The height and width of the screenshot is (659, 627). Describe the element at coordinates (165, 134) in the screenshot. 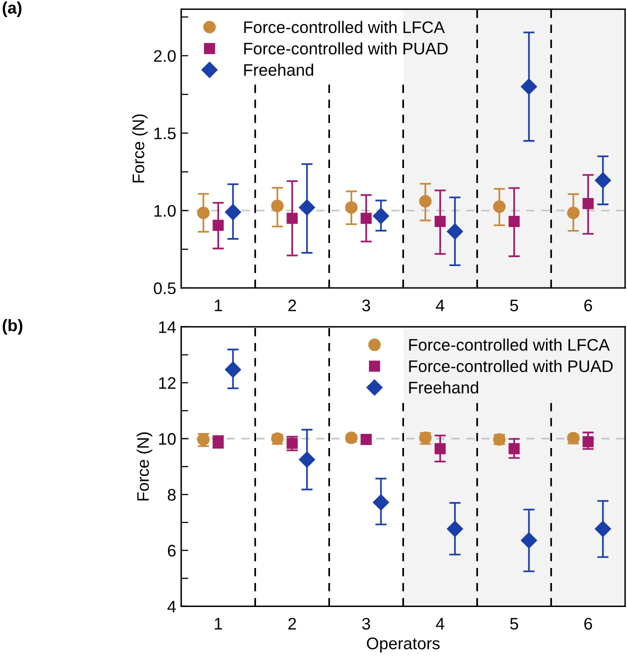

I see `y-tick-label: 1.5` at that location.